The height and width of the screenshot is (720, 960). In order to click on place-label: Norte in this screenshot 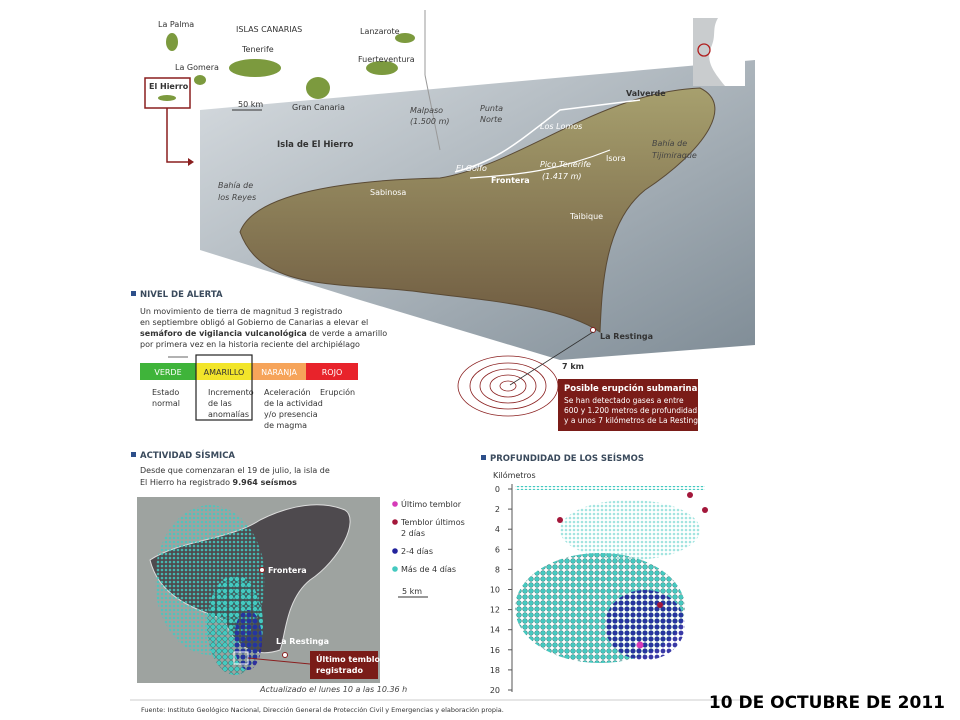, I will do `click(491, 119)`.